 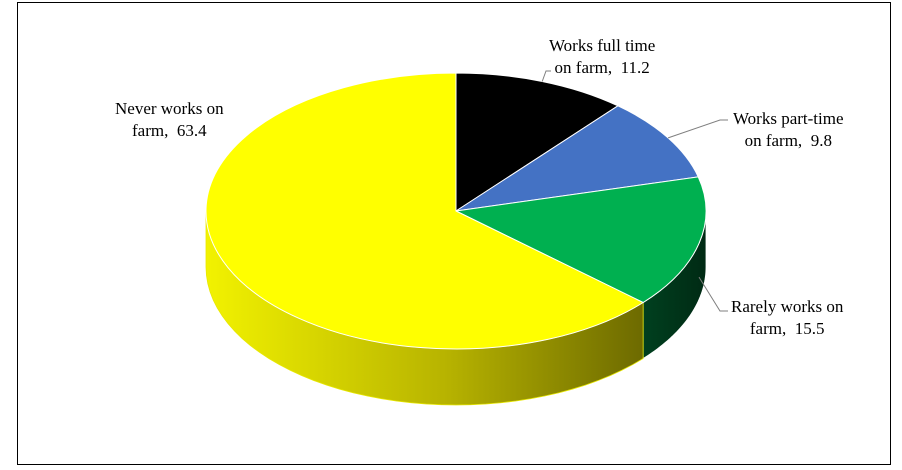 I want to click on leader-lines, so click(x=634, y=191).